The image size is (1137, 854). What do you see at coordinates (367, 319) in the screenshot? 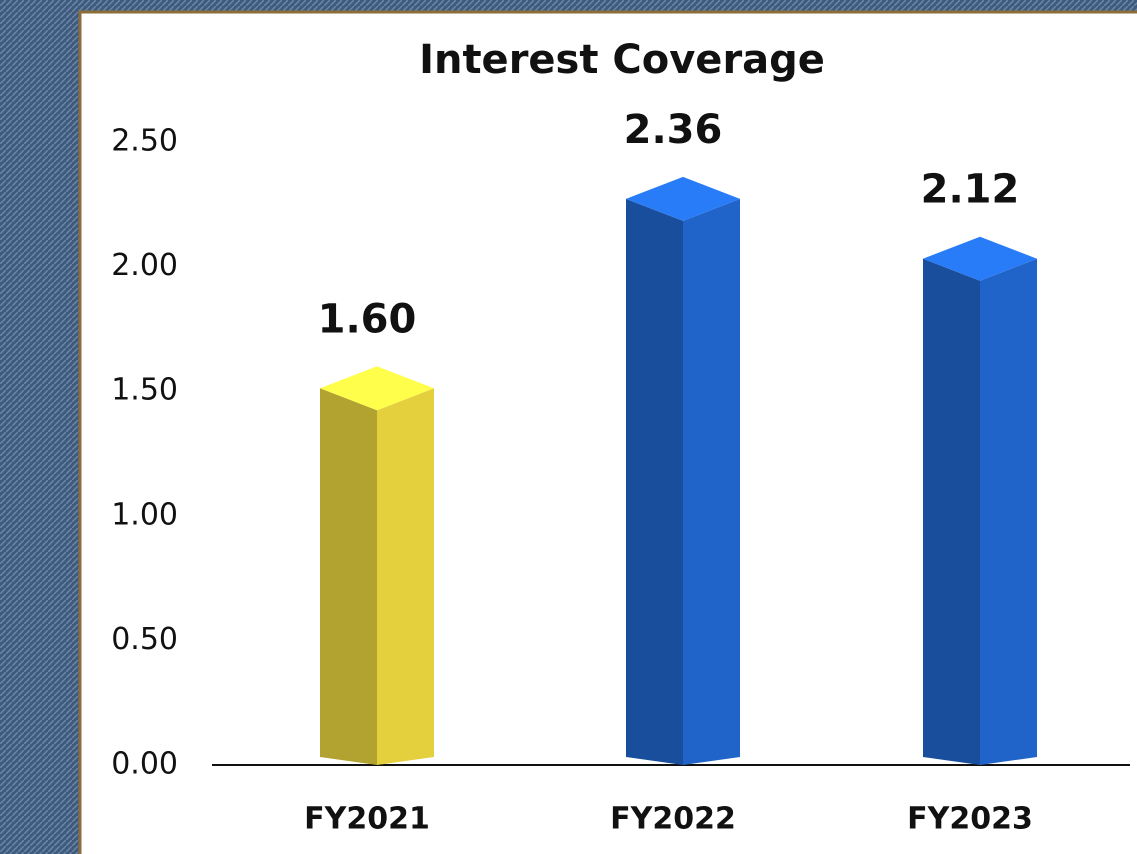
I see `value-label: 1.60` at bounding box center [367, 319].